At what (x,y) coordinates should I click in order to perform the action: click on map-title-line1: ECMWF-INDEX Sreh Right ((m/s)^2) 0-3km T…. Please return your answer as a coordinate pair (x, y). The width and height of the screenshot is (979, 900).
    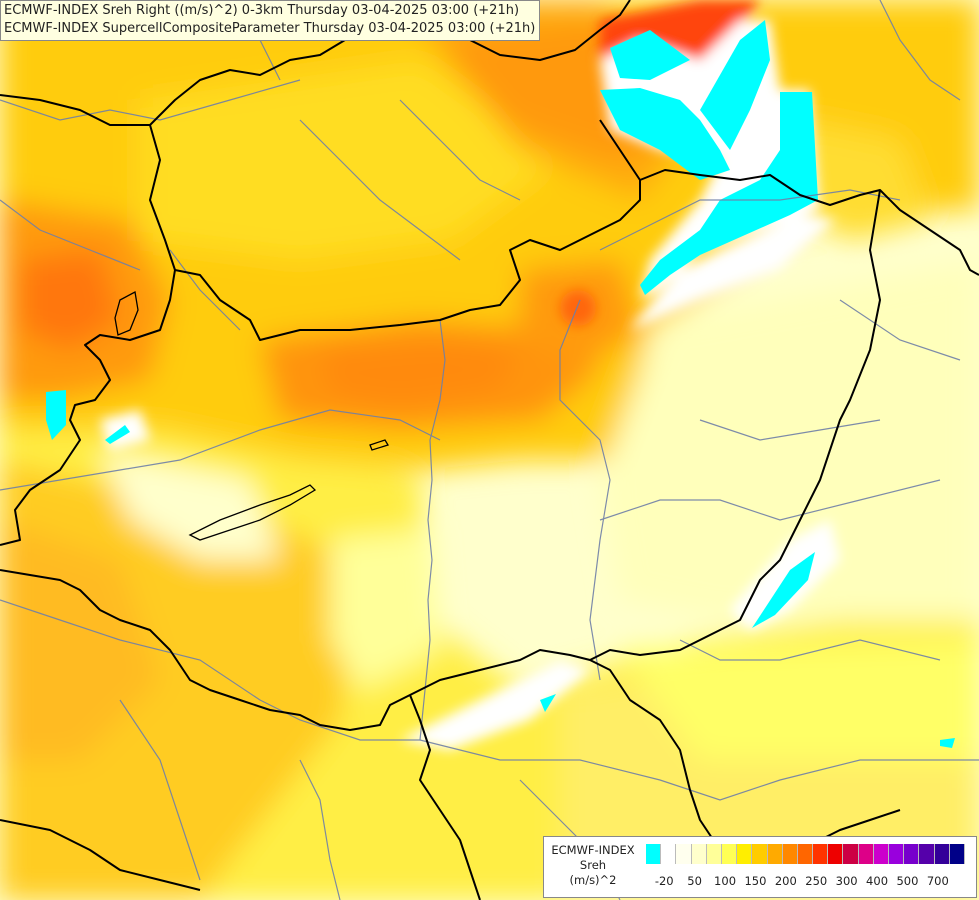
    Looking at the image, I should click on (262, 10).